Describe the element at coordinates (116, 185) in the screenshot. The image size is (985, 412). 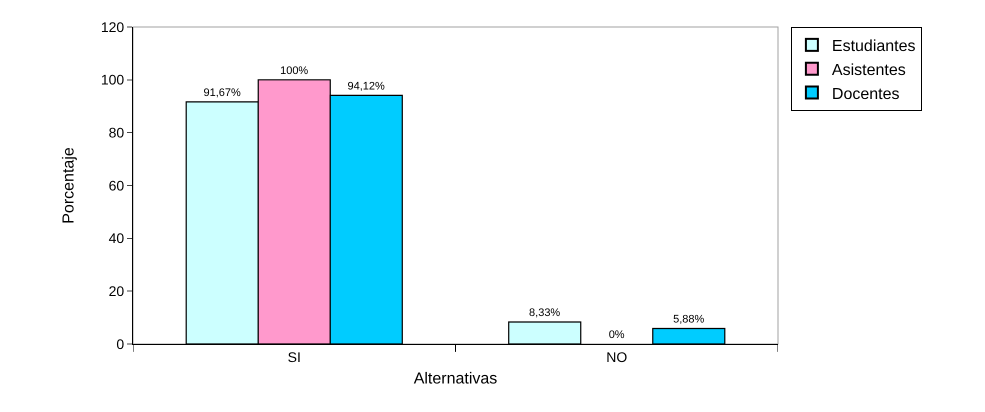
I see `y-tick-label: 60` at that location.